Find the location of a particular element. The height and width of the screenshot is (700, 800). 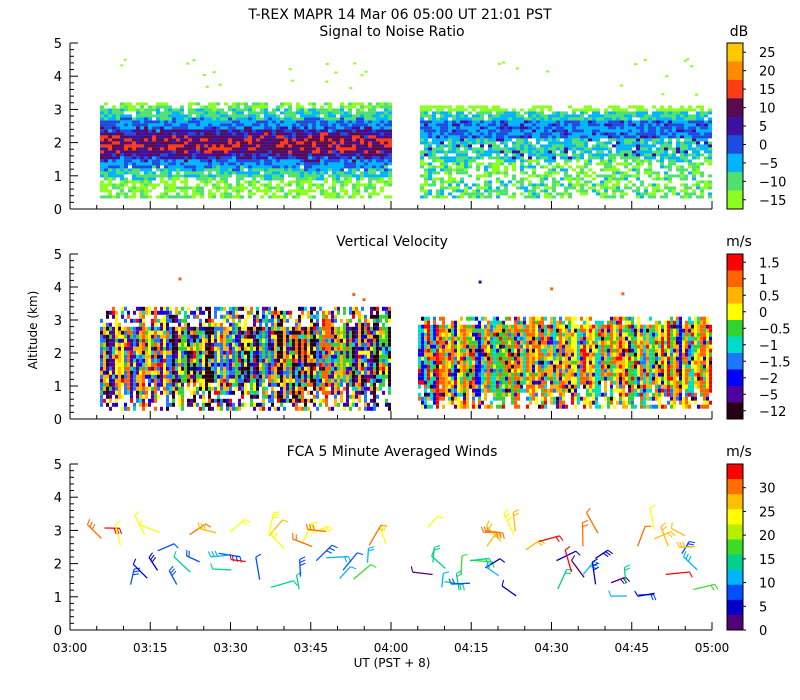

snr-speck is located at coordinates (207, 86).